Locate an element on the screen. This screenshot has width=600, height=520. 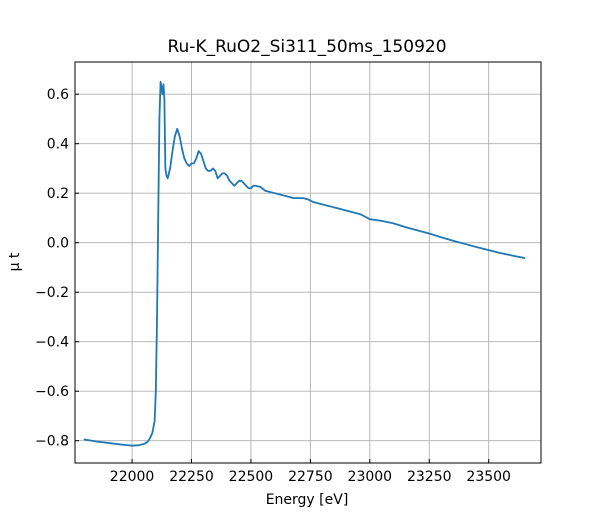
x-tick-label: 22250 is located at coordinates (191, 477).